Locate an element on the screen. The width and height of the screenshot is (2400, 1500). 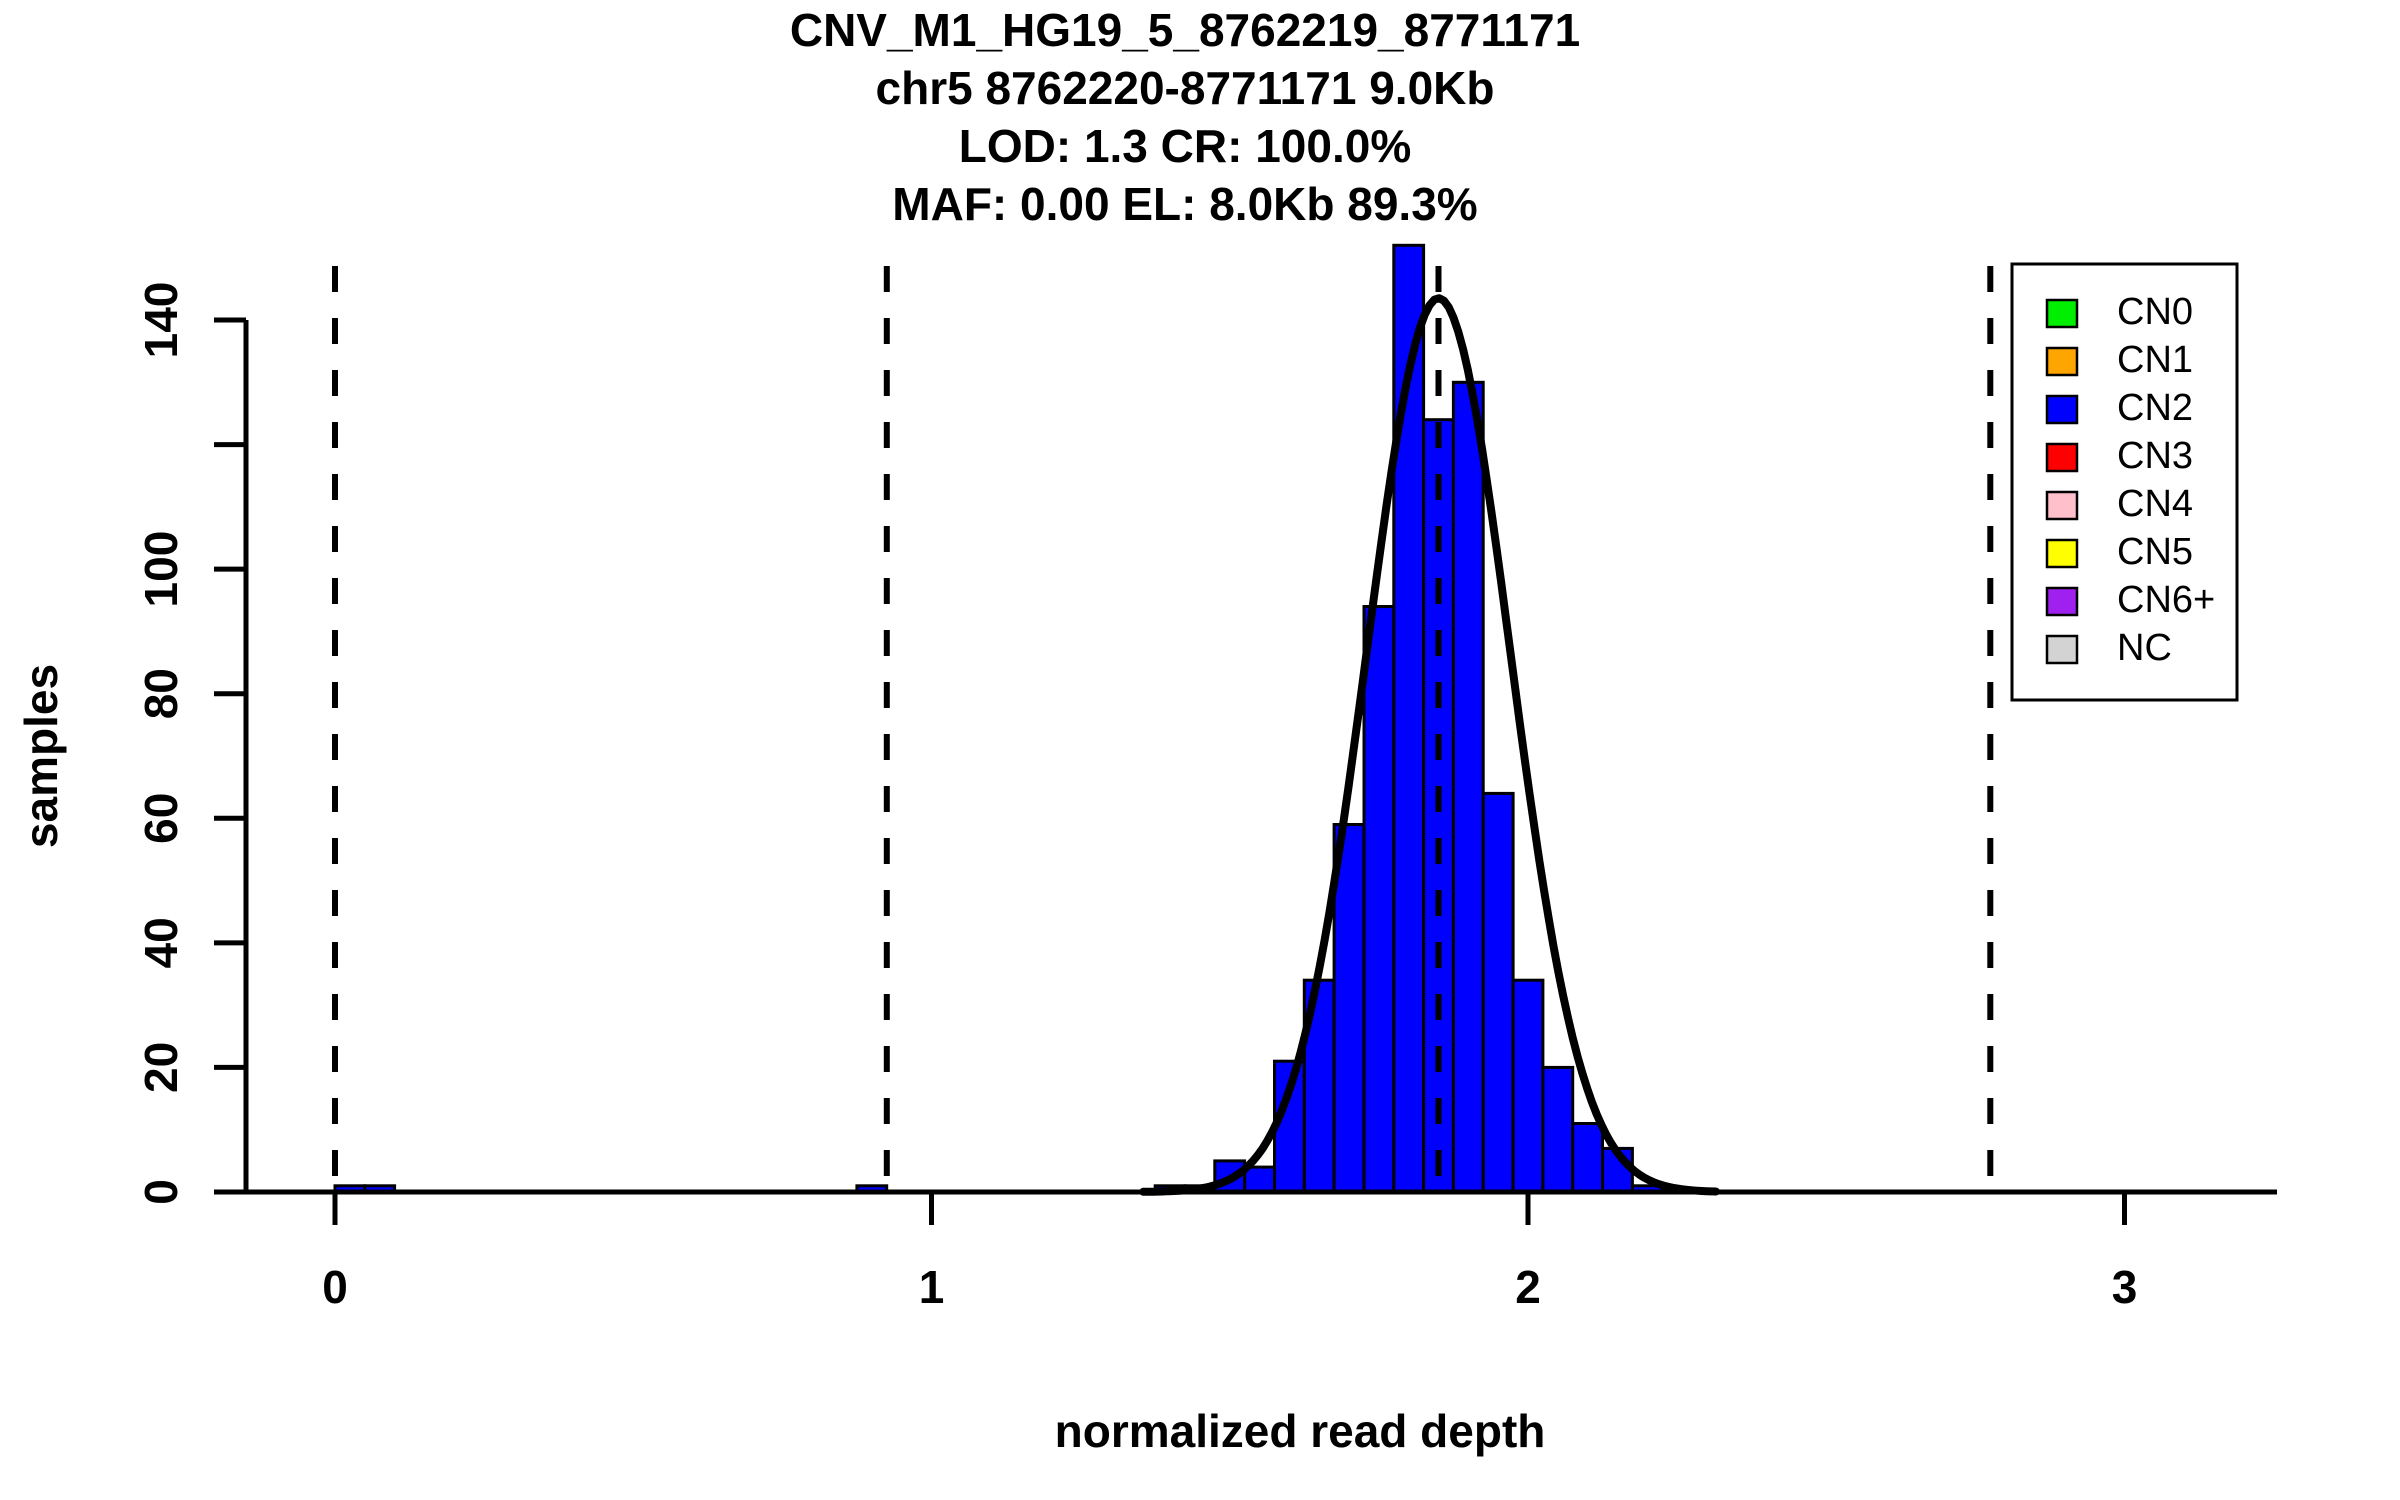
title-line-2: chr5 8762220-8771171 9.0Kb is located at coordinates (1185, 88).